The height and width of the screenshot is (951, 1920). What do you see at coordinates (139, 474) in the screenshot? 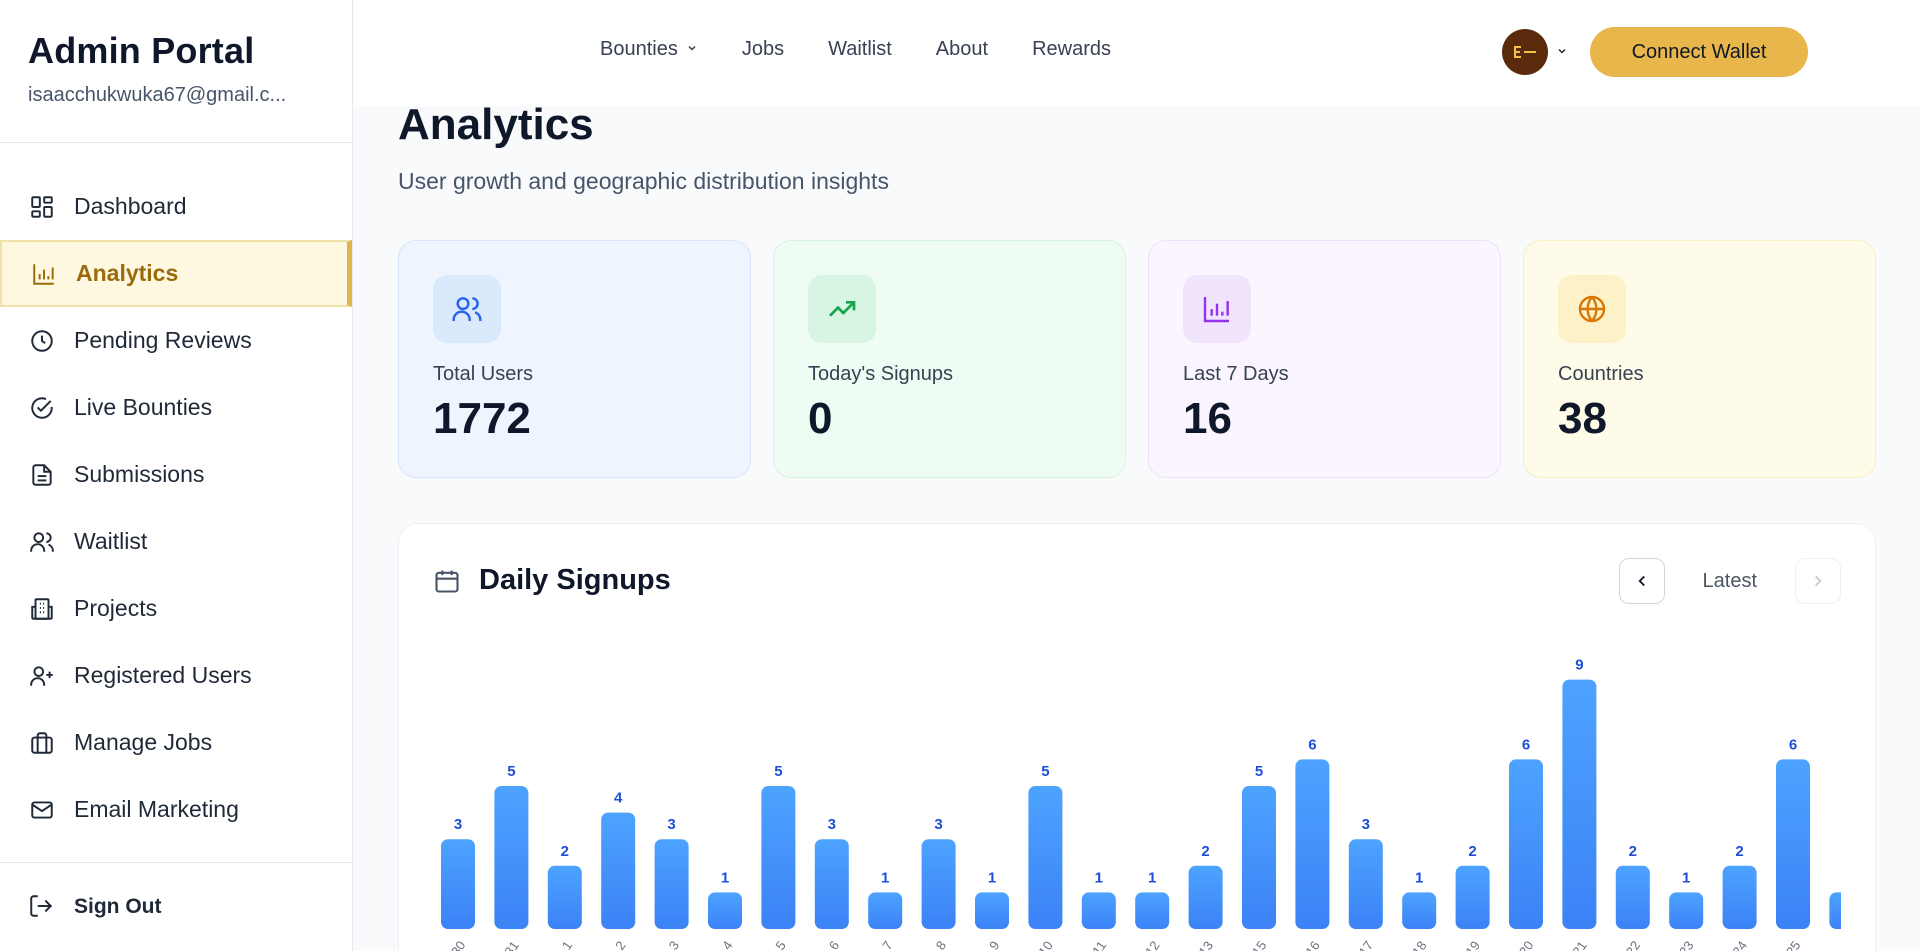
I see `sidebar-item-label: Submissions` at bounding box center [139, 474].